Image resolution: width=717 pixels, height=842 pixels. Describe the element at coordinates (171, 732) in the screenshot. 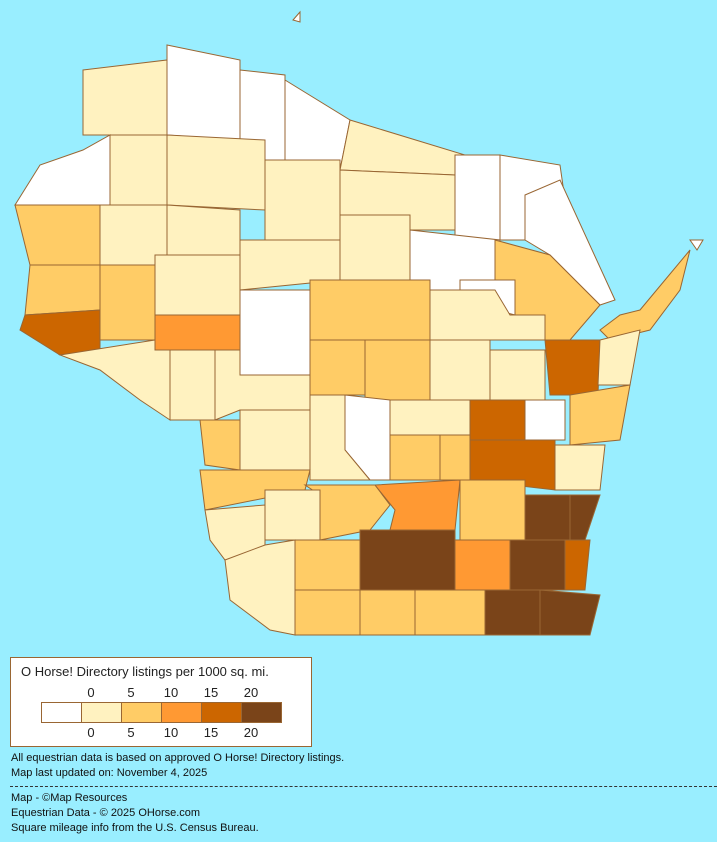

I see `legend-tick-bottom: 10` at that location.